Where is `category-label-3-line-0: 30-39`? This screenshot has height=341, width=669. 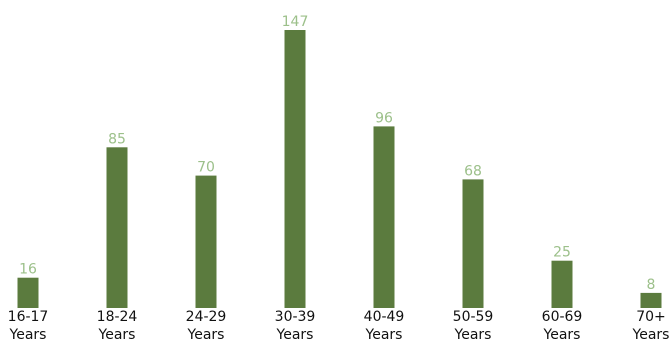 category-label-3-line-0: 30-39 is located at coordinates (295, 317).